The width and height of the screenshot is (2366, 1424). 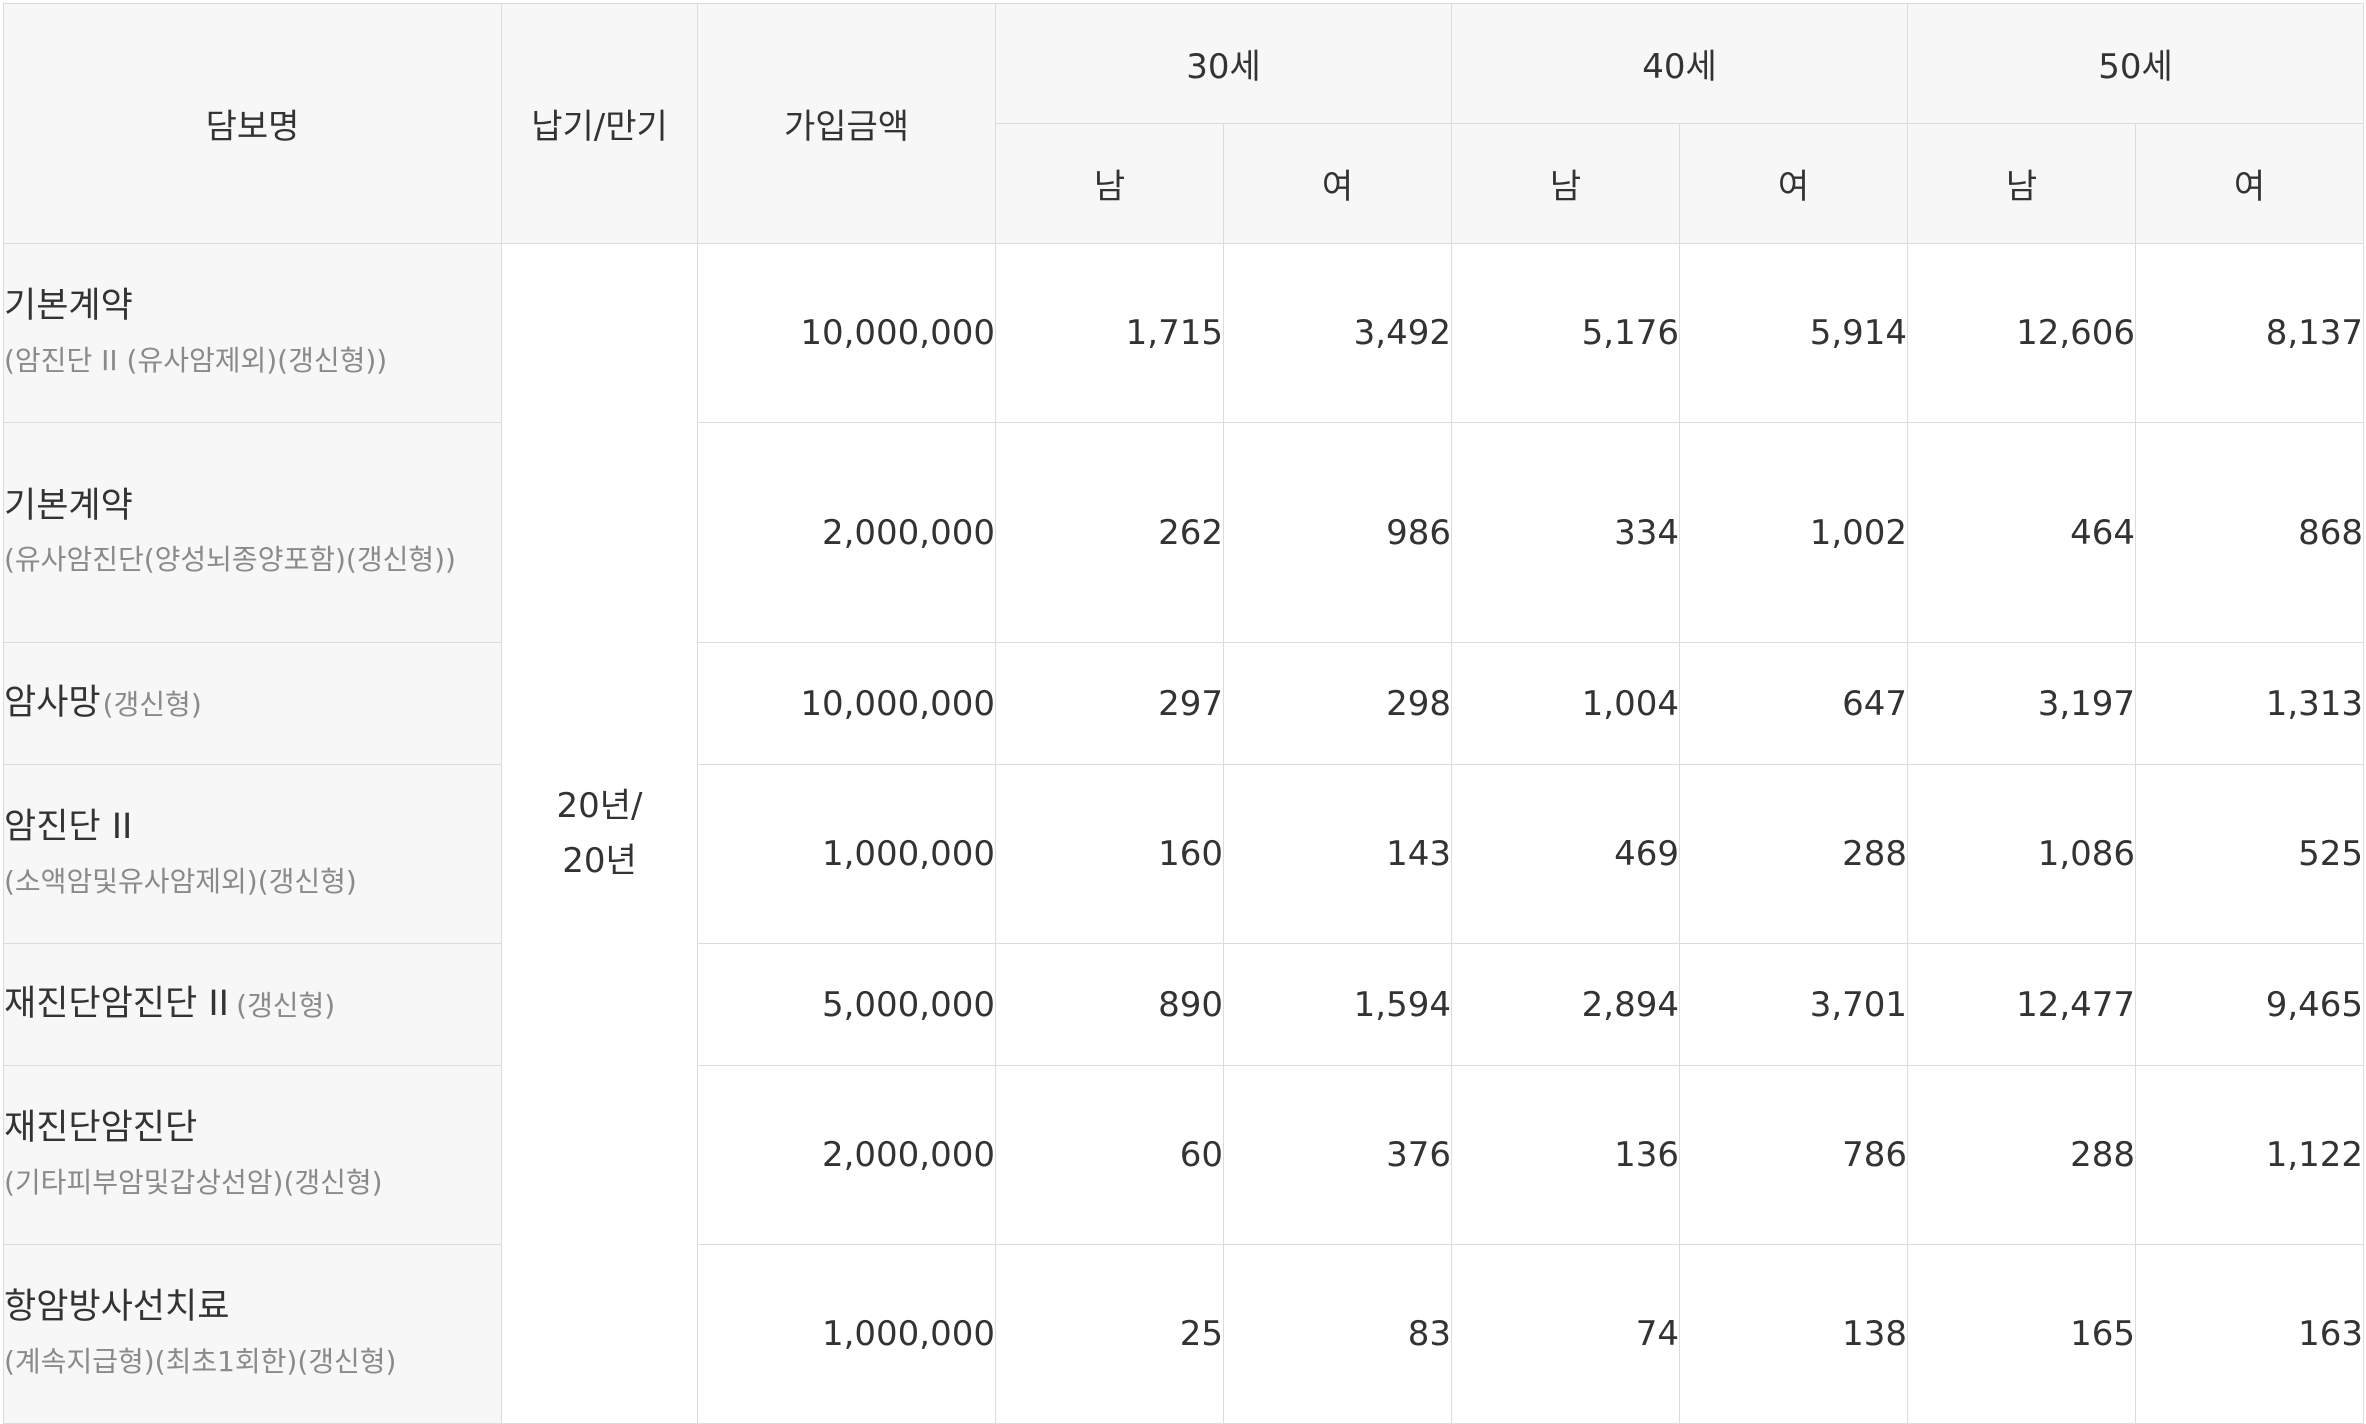 What do you see at coordinates (846, 1004) in the screenshot?
I see `amount-cell: 5,000,000` at bounding box center [846, 1004].